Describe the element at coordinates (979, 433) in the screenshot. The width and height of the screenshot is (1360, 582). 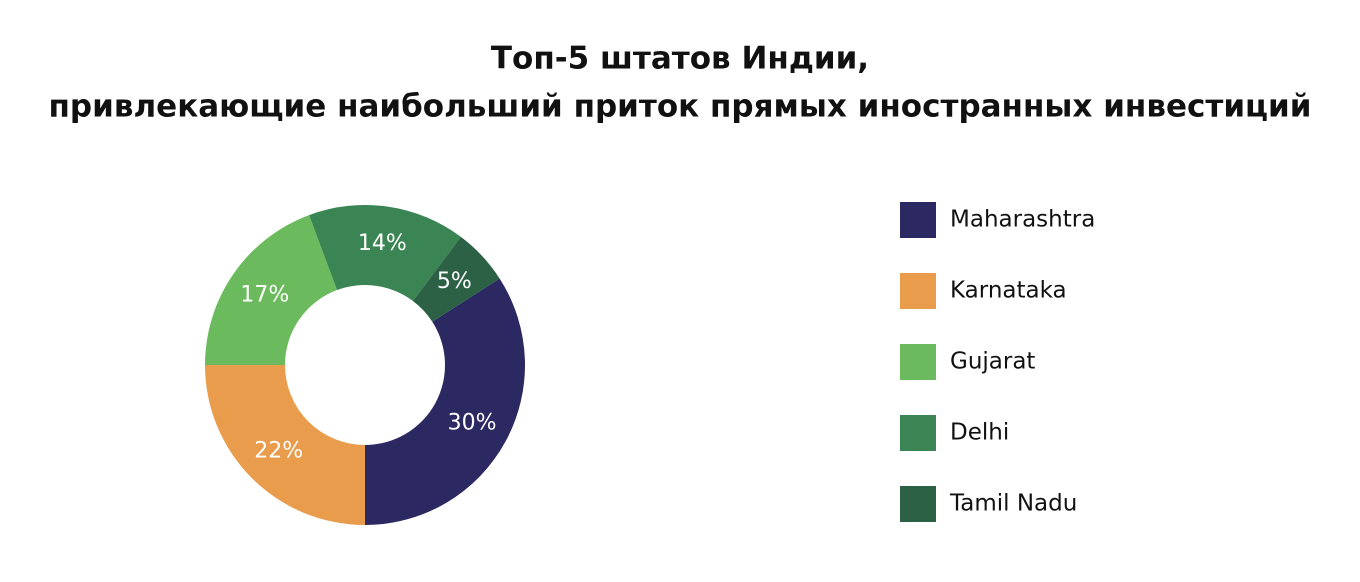
I see `legend-label: Delhi` at that location.